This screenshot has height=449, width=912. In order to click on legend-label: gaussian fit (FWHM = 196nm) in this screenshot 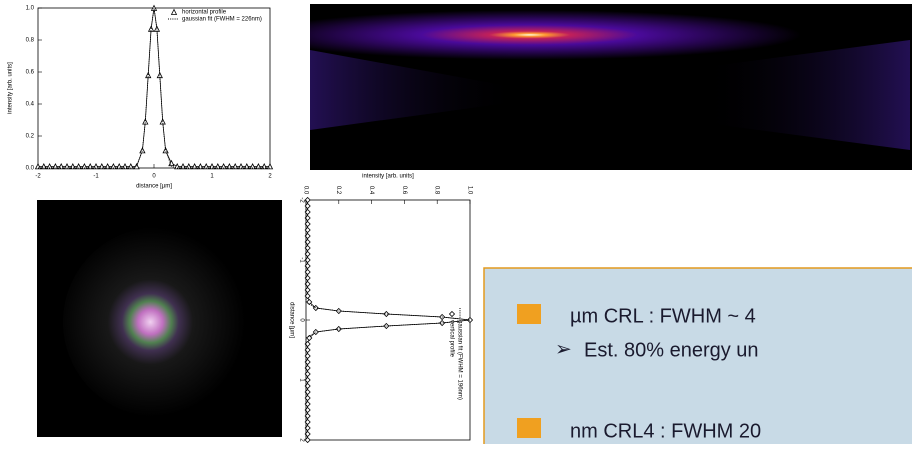, I will do `click(459, 360)`.